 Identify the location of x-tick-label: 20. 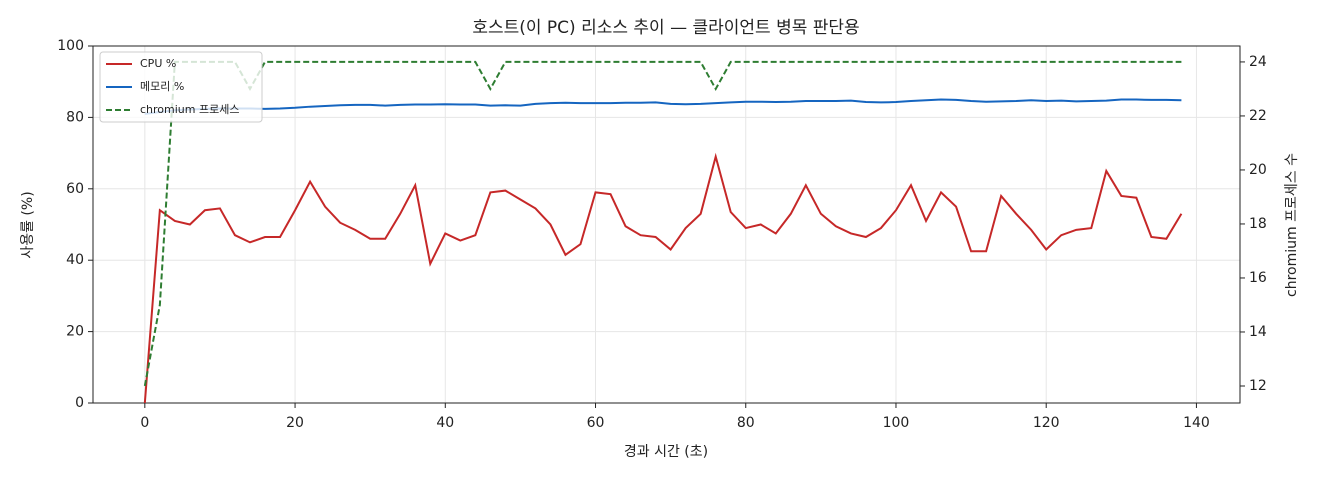
(295, 423).